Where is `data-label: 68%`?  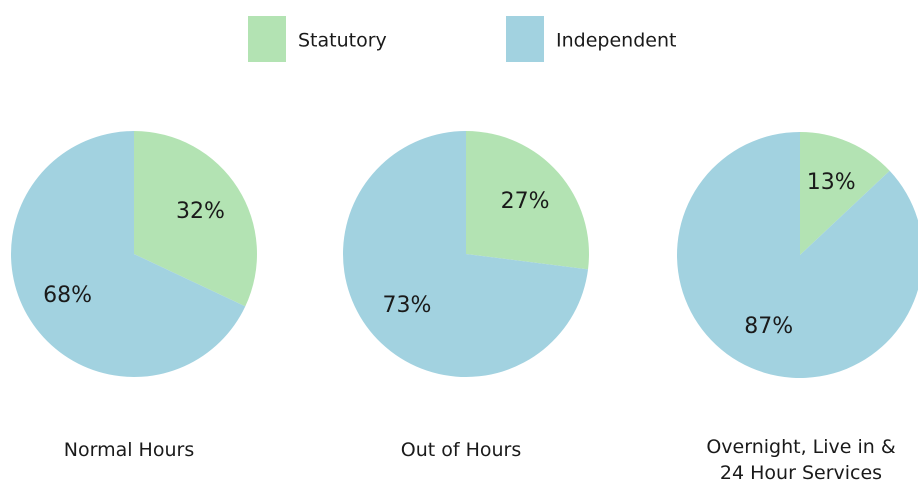
data-label: 68% is located at coordinates (67, 295).